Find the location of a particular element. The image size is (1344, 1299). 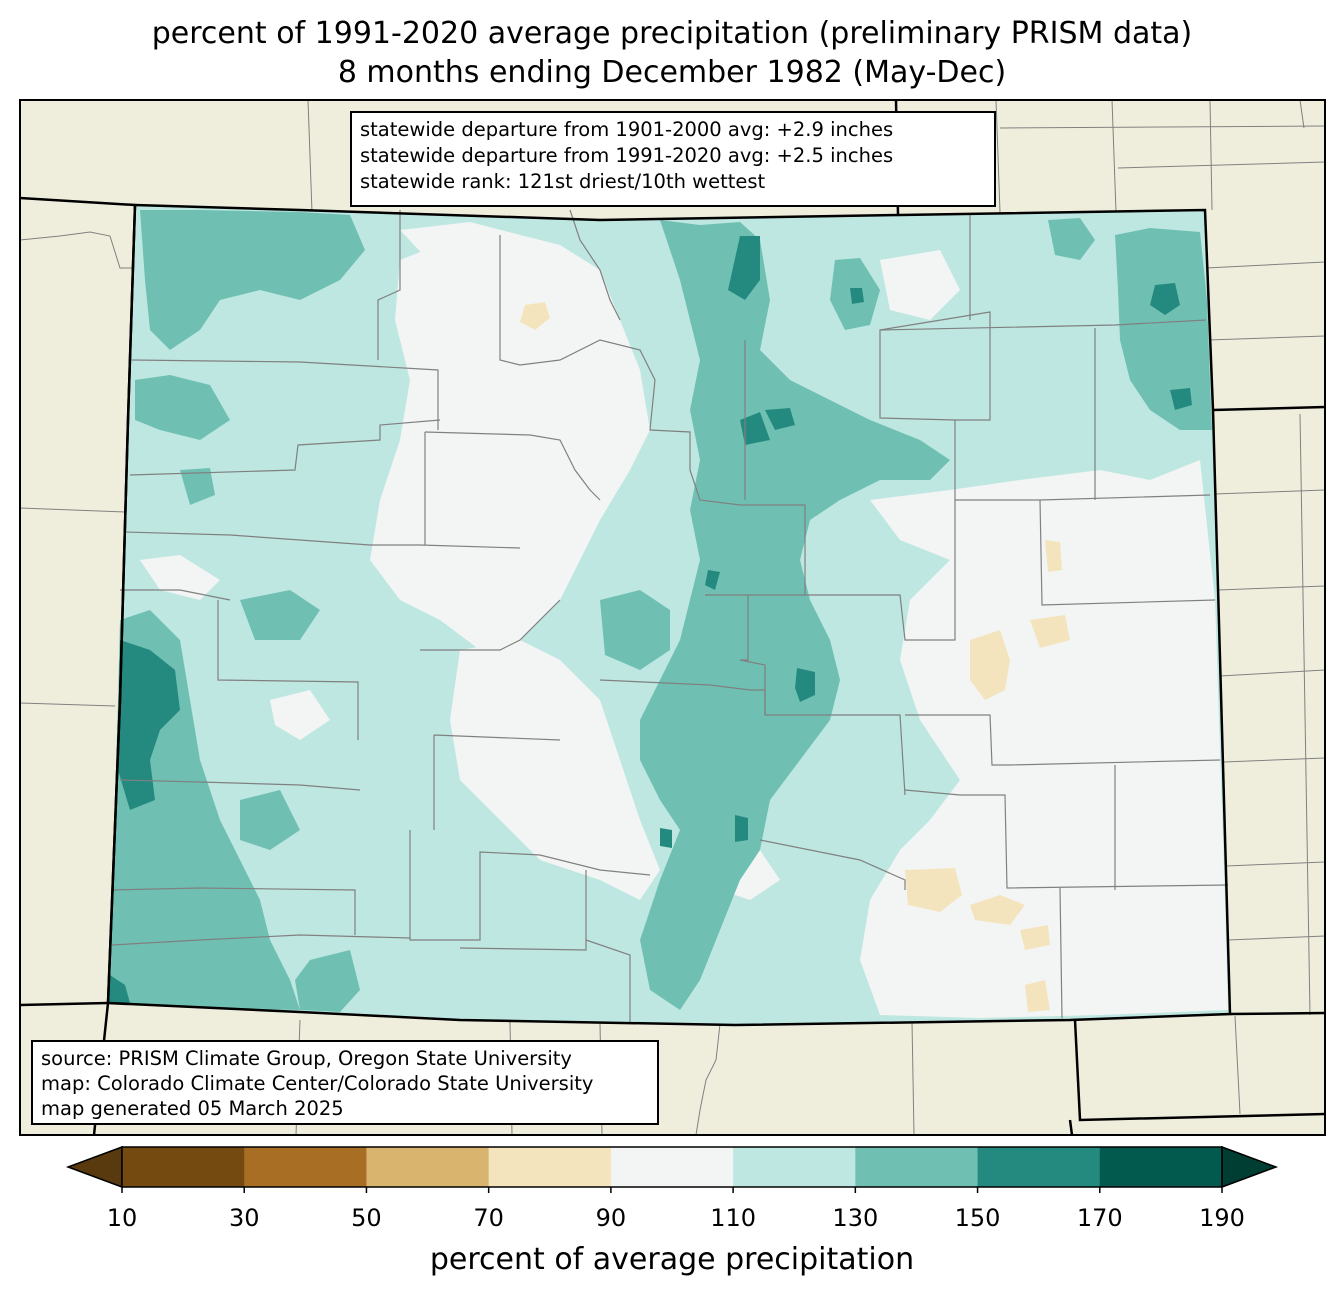

colorbar-tick-label: 50 is located at coordinates (366, 1218).